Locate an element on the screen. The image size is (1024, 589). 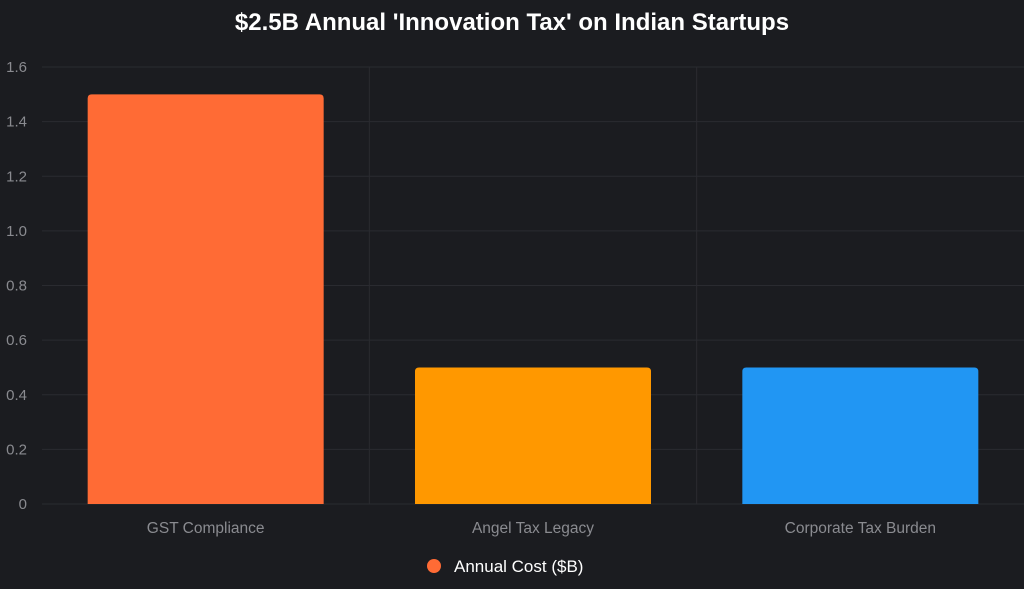
bar-angel-tax-legacy is located at coordinates (533, 435).